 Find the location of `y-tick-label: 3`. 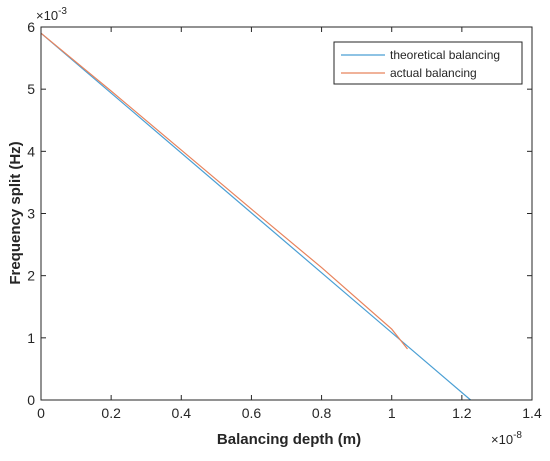

y-tick-label: 3 is located at coordinates (31, 214).